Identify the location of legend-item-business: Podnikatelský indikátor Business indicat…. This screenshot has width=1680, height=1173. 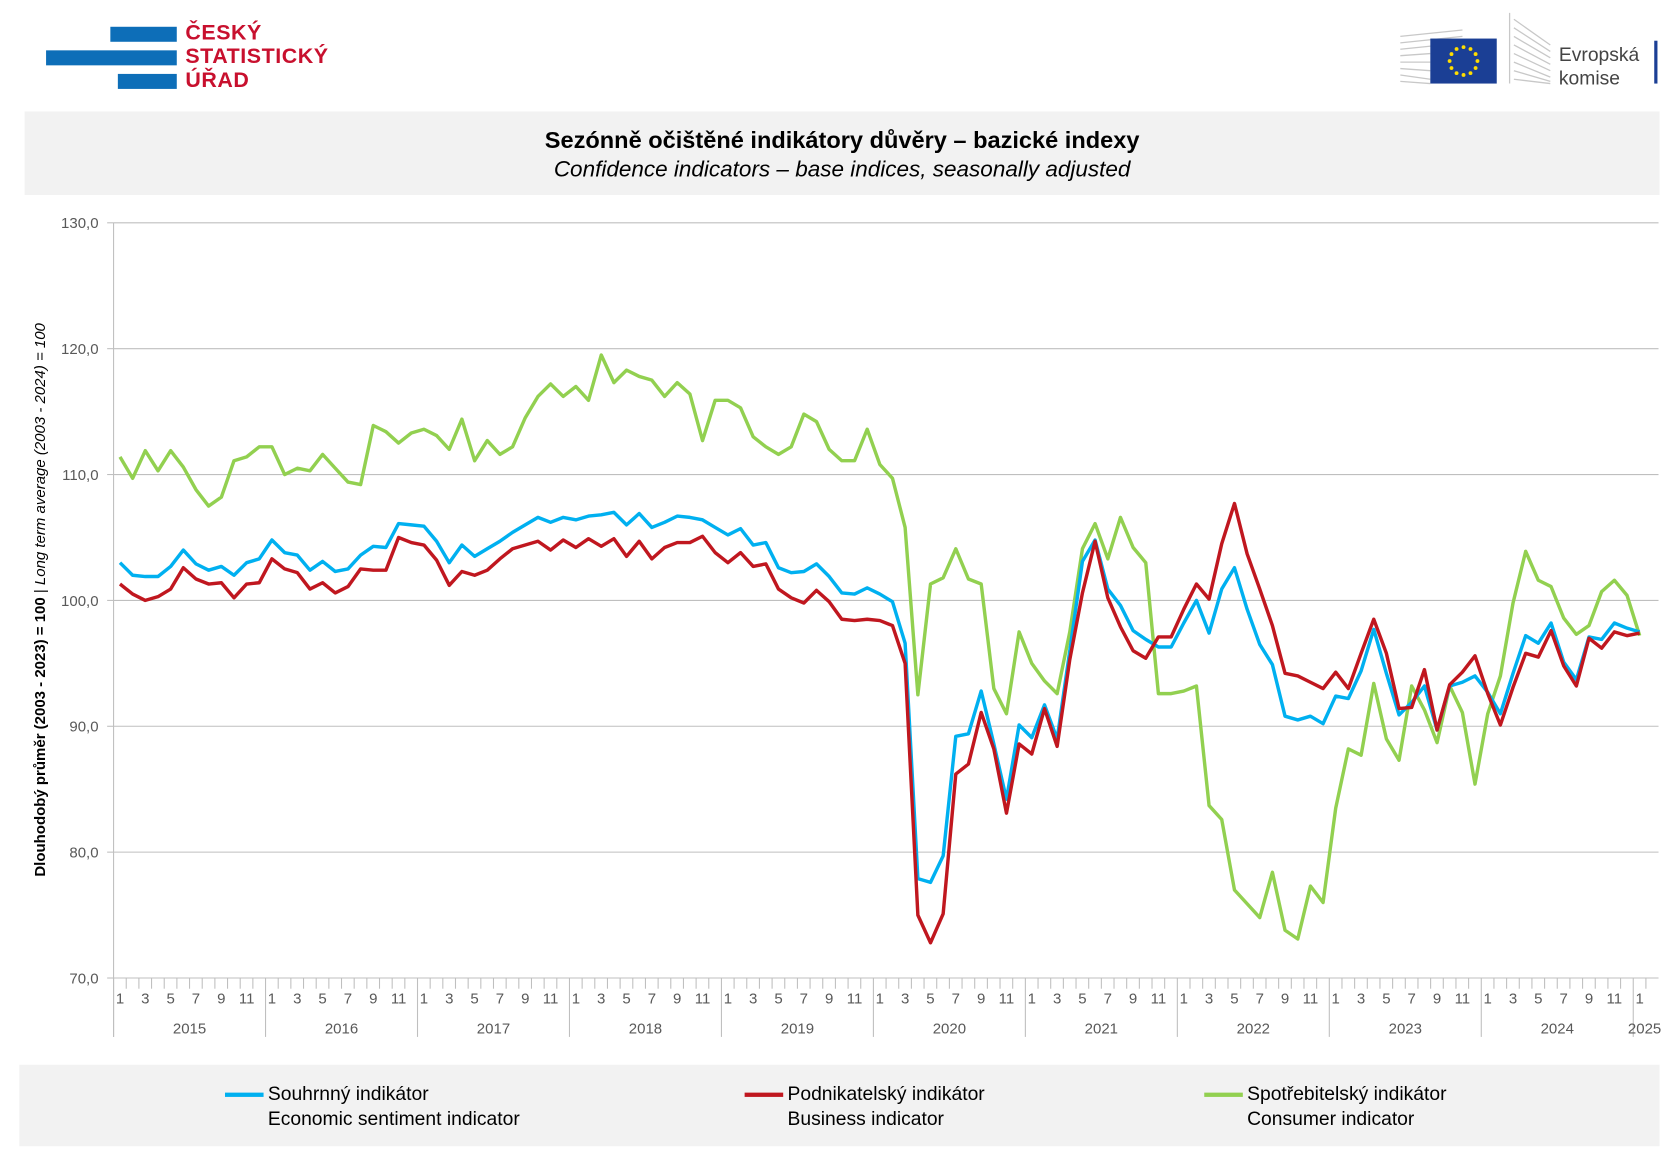
(864, 1106).